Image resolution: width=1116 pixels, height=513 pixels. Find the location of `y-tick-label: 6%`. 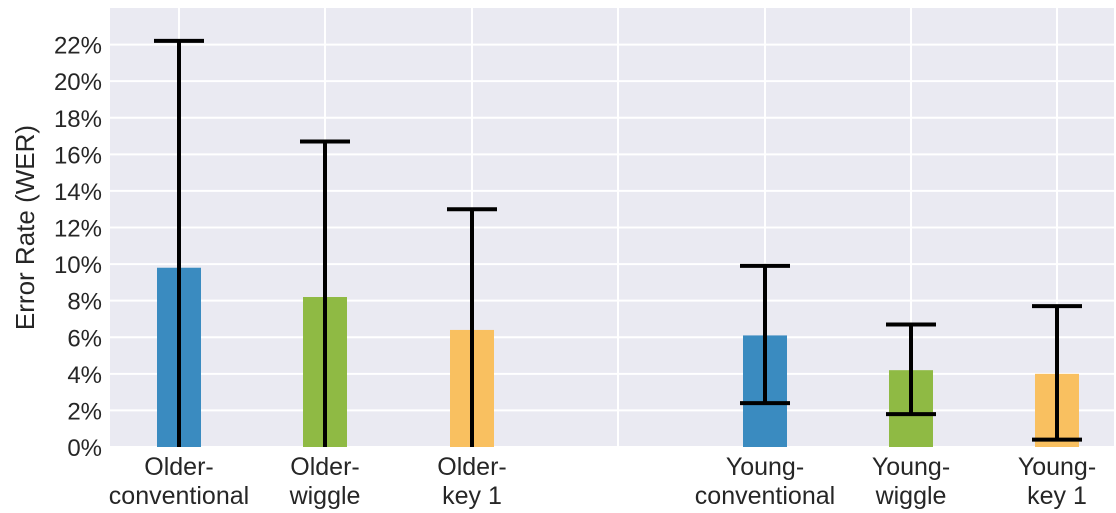

y-tick-label: 6% is located at coordinates (84, 338).